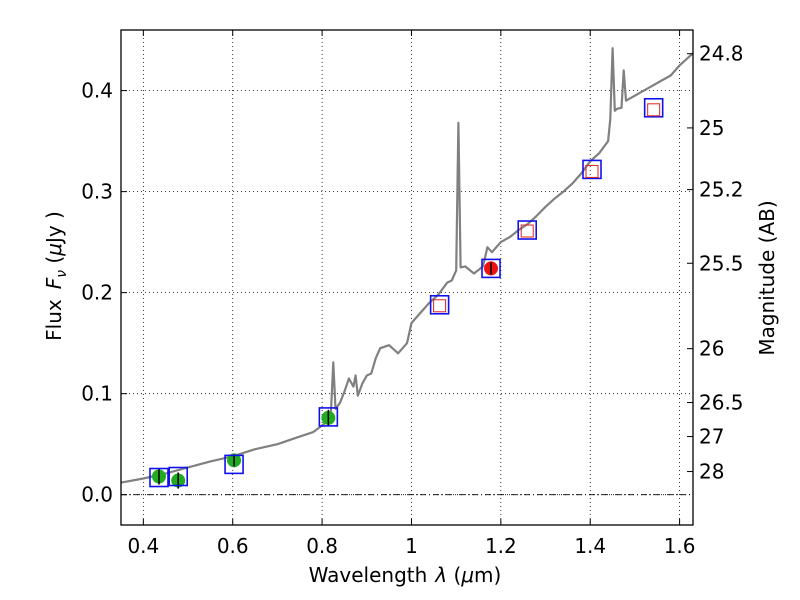 The image size is (800, 600). I want to click on x-tick-label: 1.6, so click(680, 546).